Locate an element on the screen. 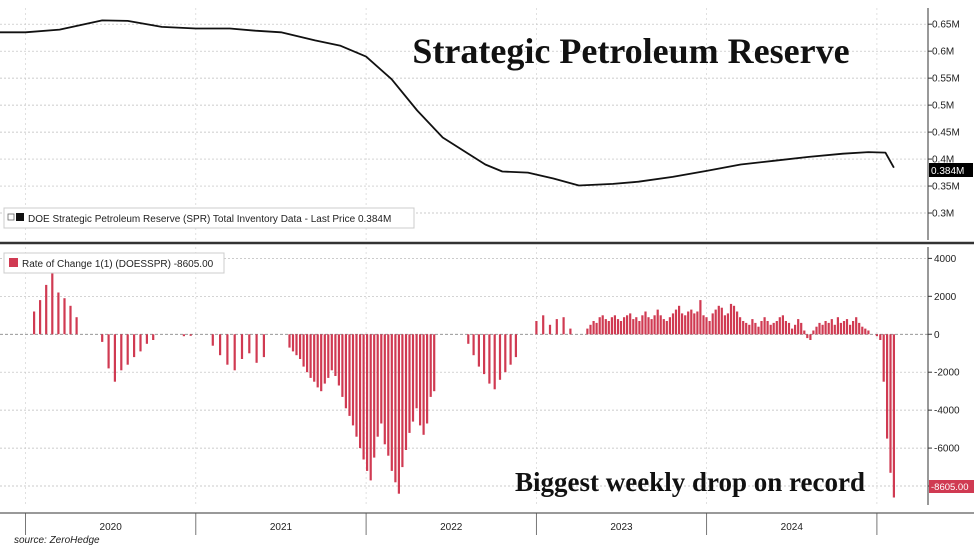  bottom-tick-label: -6000 is located at coordinates (947, 449).